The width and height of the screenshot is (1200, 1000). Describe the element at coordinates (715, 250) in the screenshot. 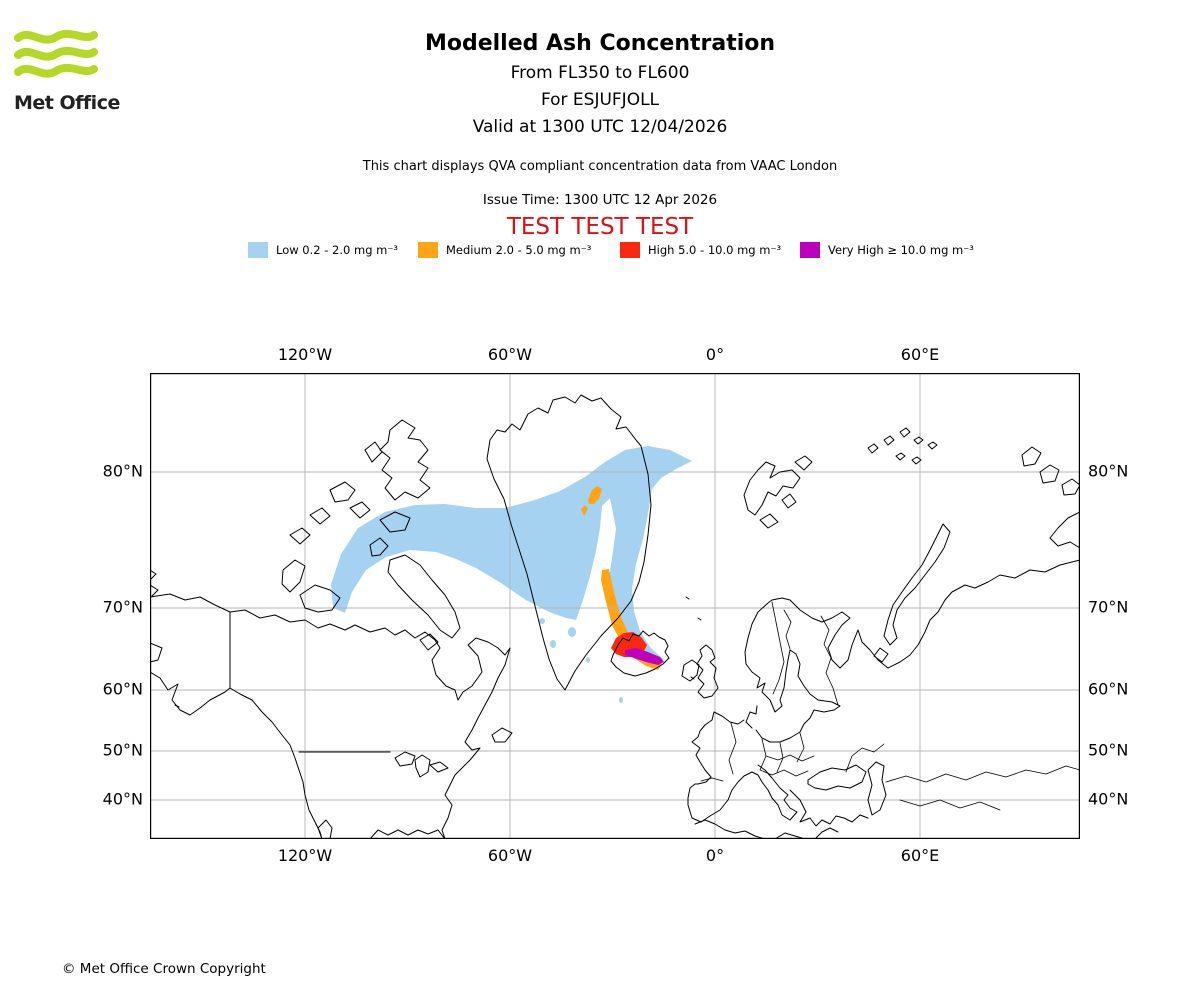

I see `legend-label-high: High 5.0 - 10.0 mg m⁻³` at that location.